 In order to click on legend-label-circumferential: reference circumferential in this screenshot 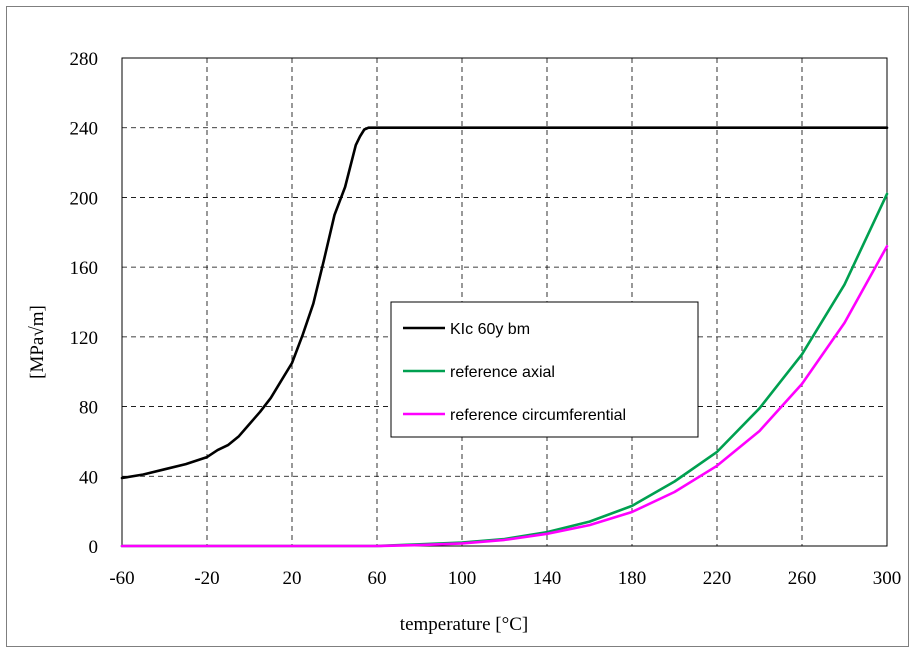, I will do `click(538, 415)`.